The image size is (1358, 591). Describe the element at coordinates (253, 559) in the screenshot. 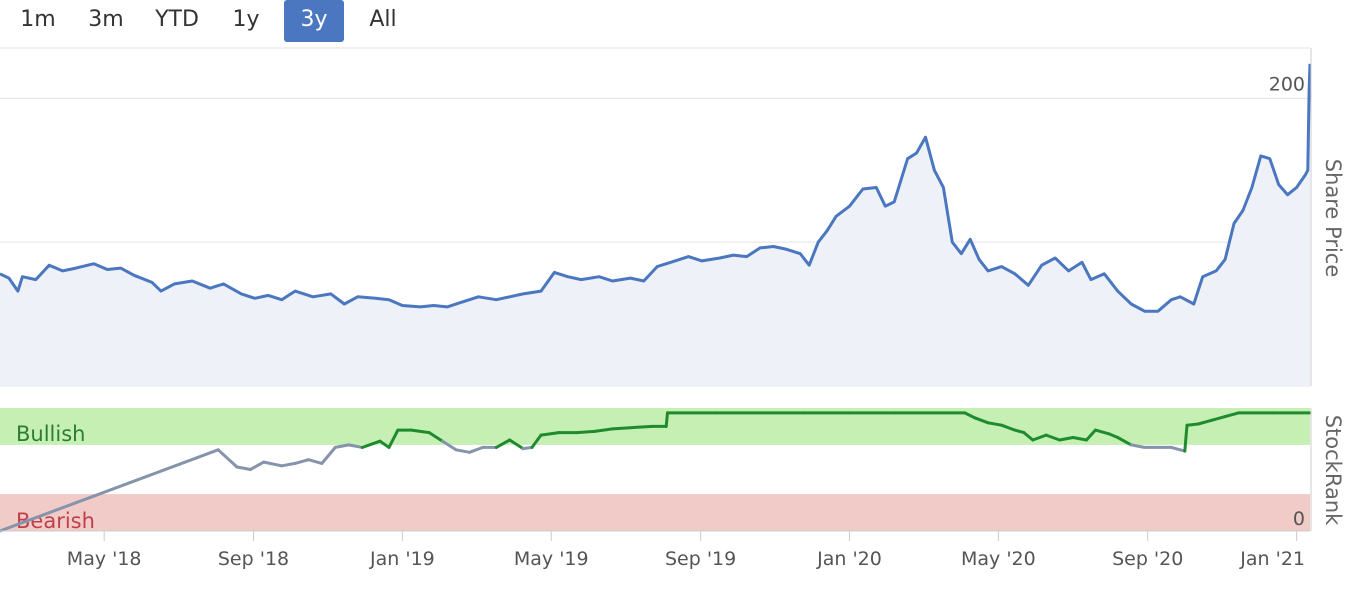

I see `x-axis-tick-label: Sep '18` at that location.